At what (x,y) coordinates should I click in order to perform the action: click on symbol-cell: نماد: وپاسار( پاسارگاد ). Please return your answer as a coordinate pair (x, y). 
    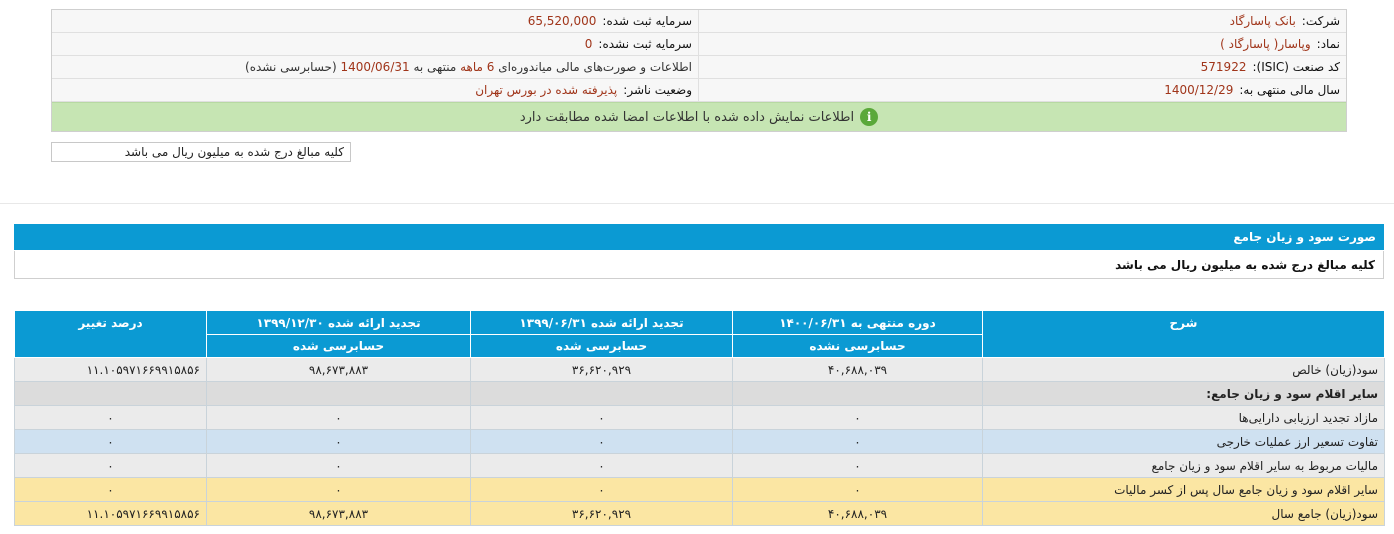
    Looking at the image, I should click on (1022, 44).